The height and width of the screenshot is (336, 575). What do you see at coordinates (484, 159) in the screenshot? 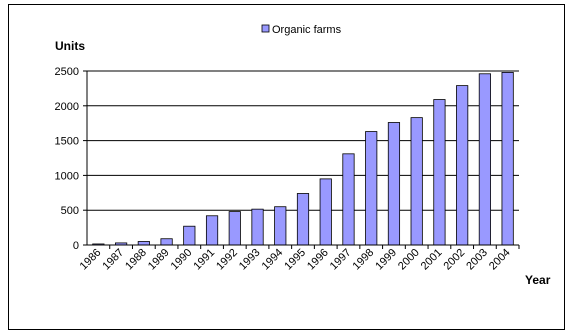
I see `bar-2003` at bounding box center [484, 159].